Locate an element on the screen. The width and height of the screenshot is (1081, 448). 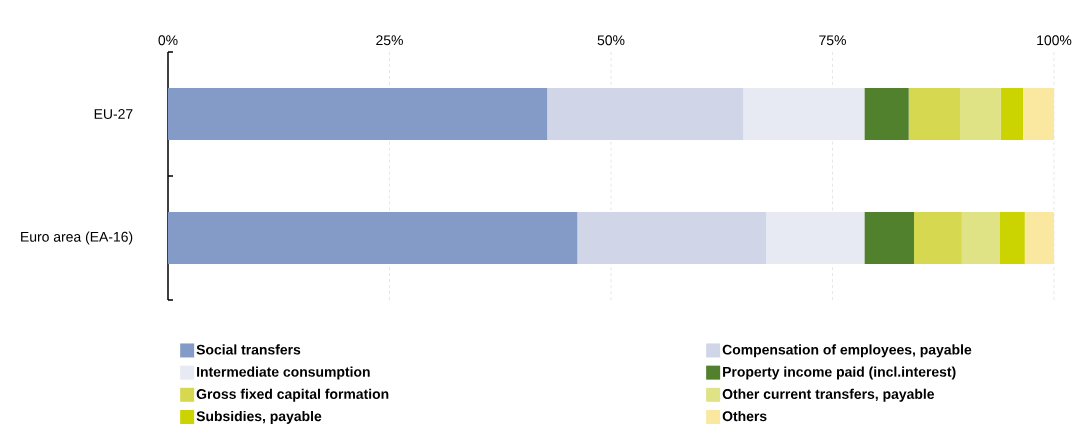
x-tick-label: 75% is located at coordinates (832, 40).